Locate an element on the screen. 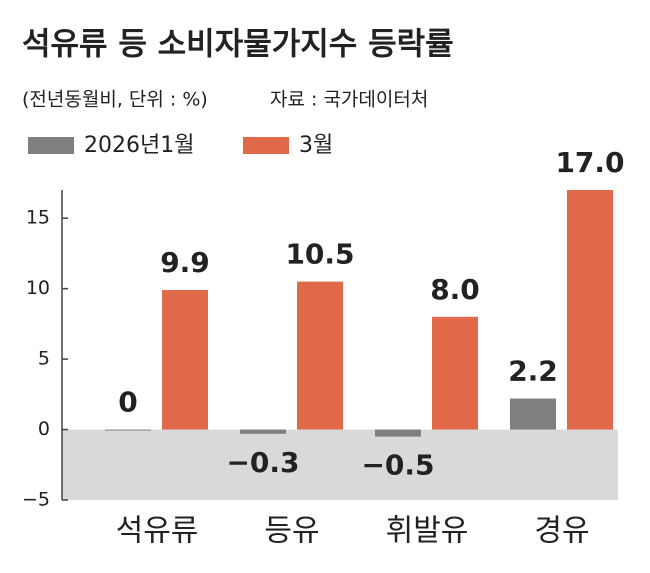 The image size is (650, 573). value-label: −0.3 is located at coordinates (262, 462).